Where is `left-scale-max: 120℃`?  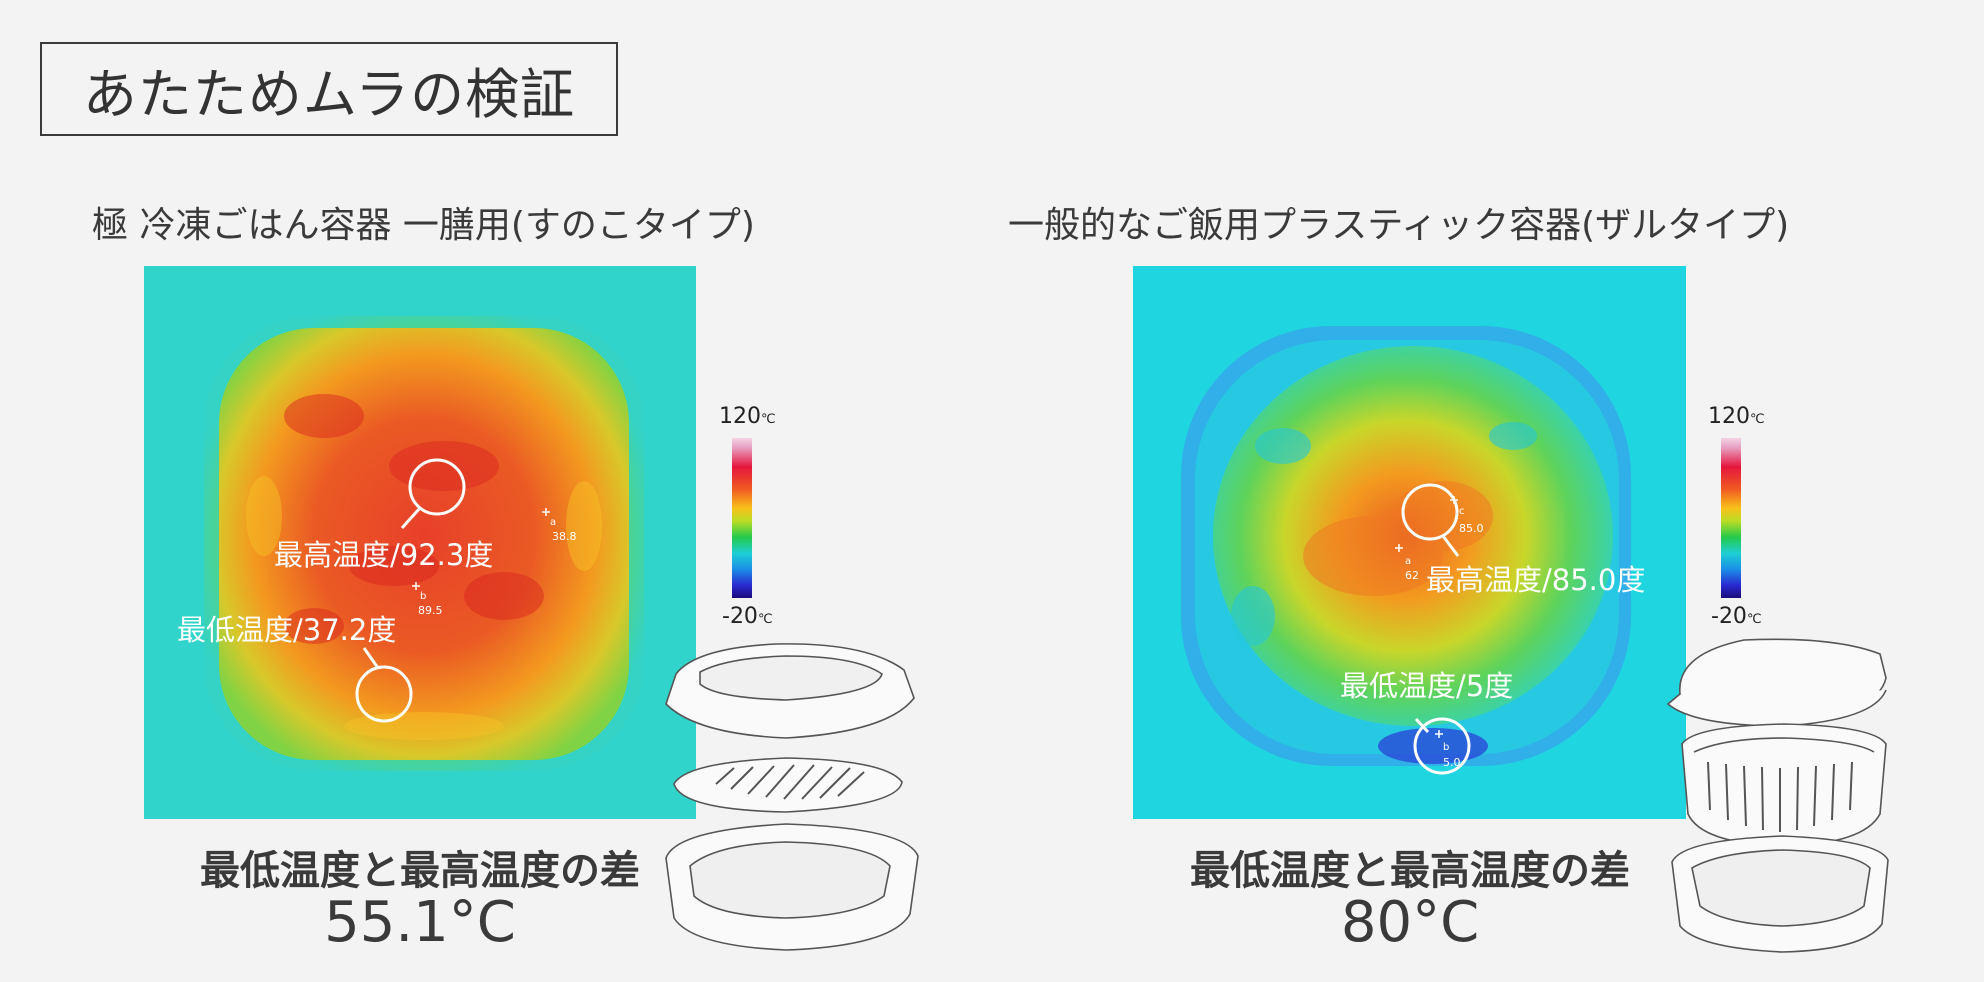 left-scale-max: 120℃ is located at coordinates (747, 416).